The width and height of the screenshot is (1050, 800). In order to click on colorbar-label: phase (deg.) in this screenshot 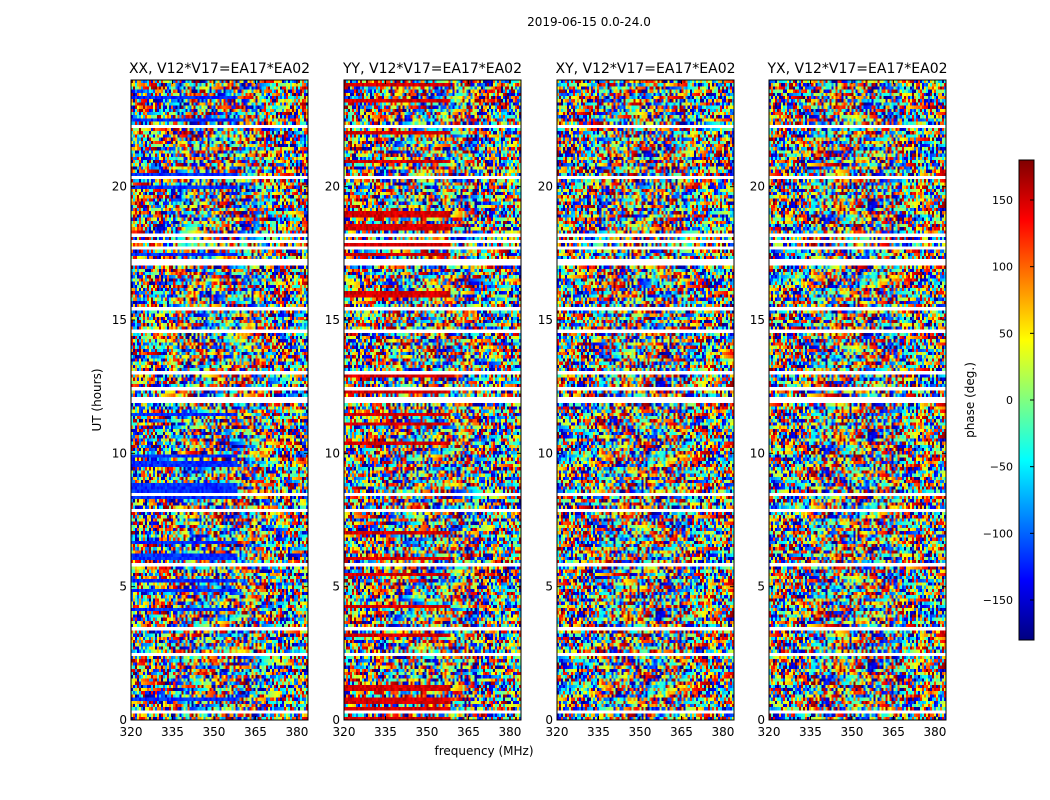, I will do `click(970, 400)`.